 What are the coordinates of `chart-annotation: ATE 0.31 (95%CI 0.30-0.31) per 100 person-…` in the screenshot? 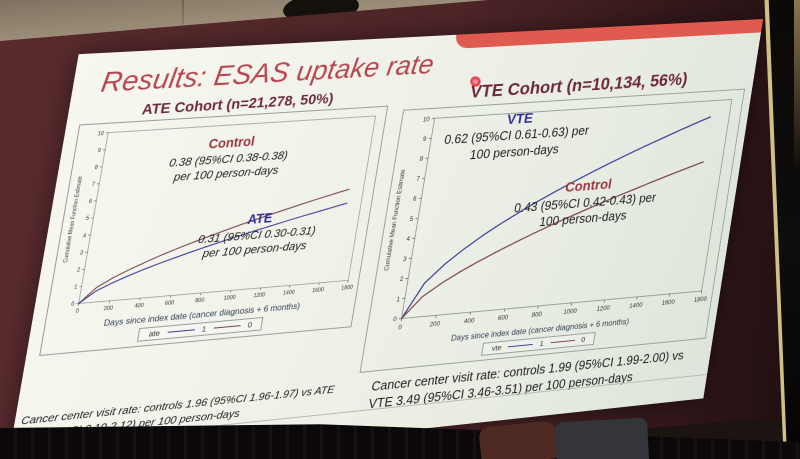 It's located at (257, 236).